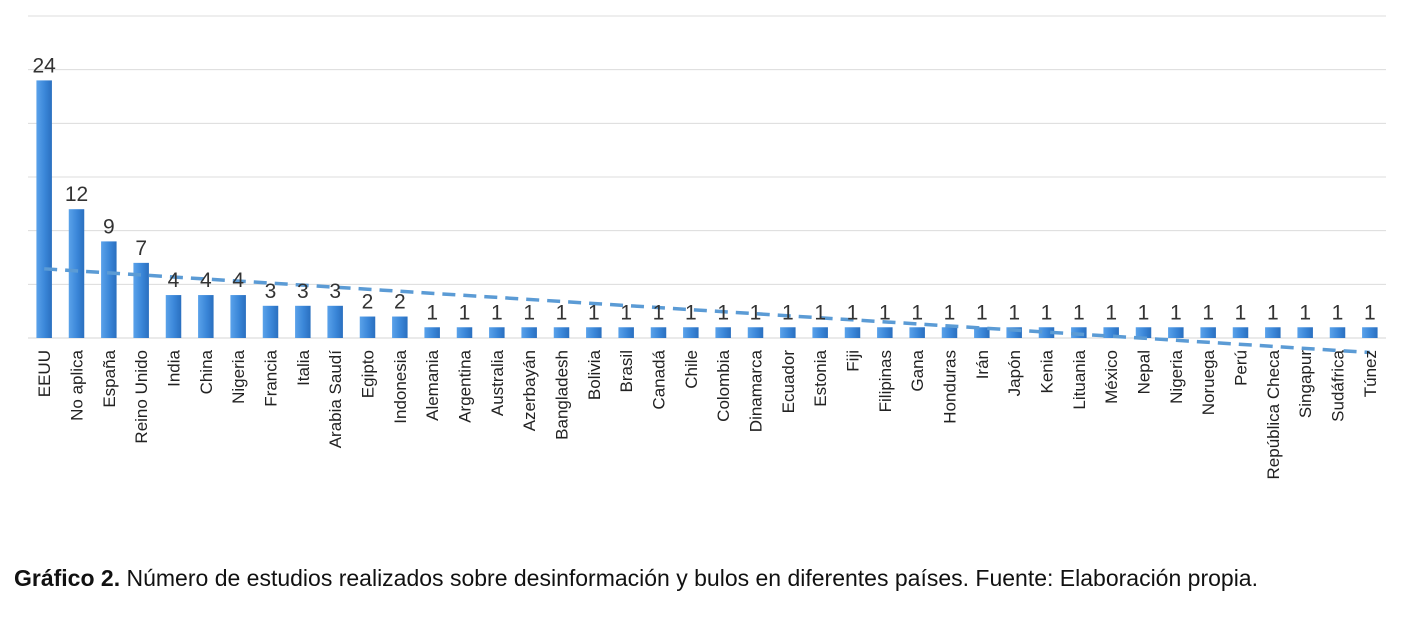 This screenshot has width=1414, height=644. Describe the element at coordinates (1208, 382) in the screenshot. I see `category-label: Noruega` at that location.